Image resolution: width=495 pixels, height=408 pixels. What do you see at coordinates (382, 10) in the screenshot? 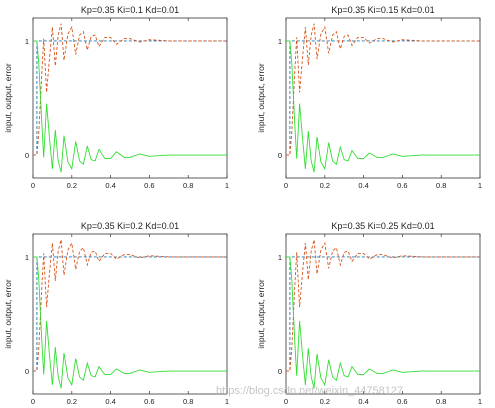
I see `chart-title: Kp=0.35 Ki=0.15 Kd=0.01` at bounding box center [382, 10].